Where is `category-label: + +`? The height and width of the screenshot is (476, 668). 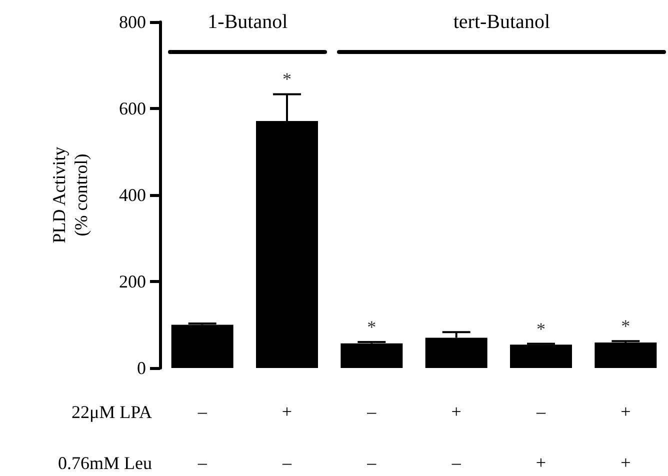 category-label: + + is located at coordinates (625, 437).